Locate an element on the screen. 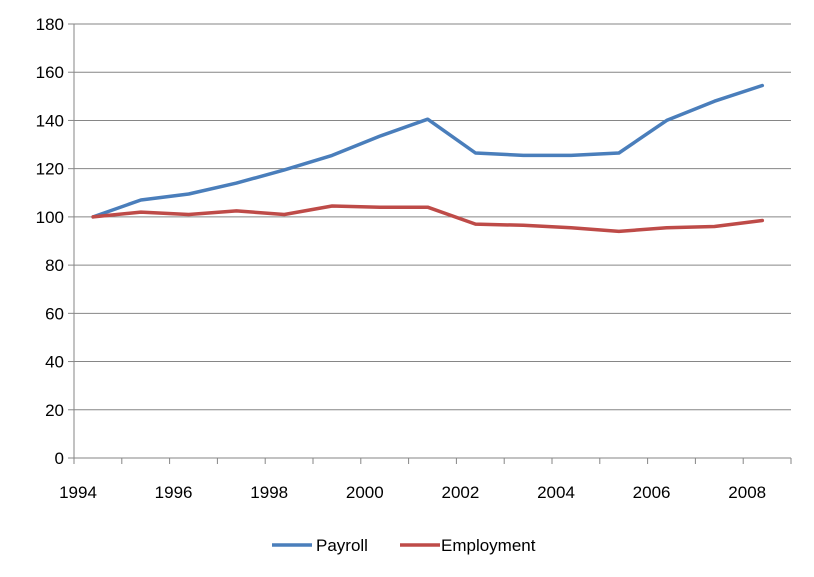  y-tick-label: 100 is located at coordinates (50, 217).